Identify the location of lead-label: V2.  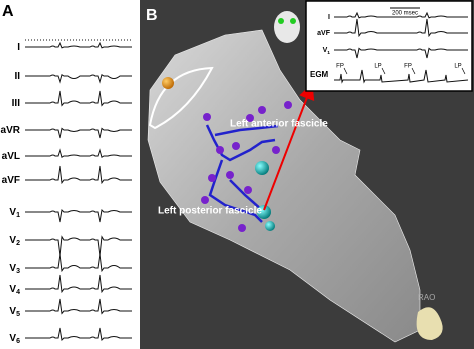
(14, 241).